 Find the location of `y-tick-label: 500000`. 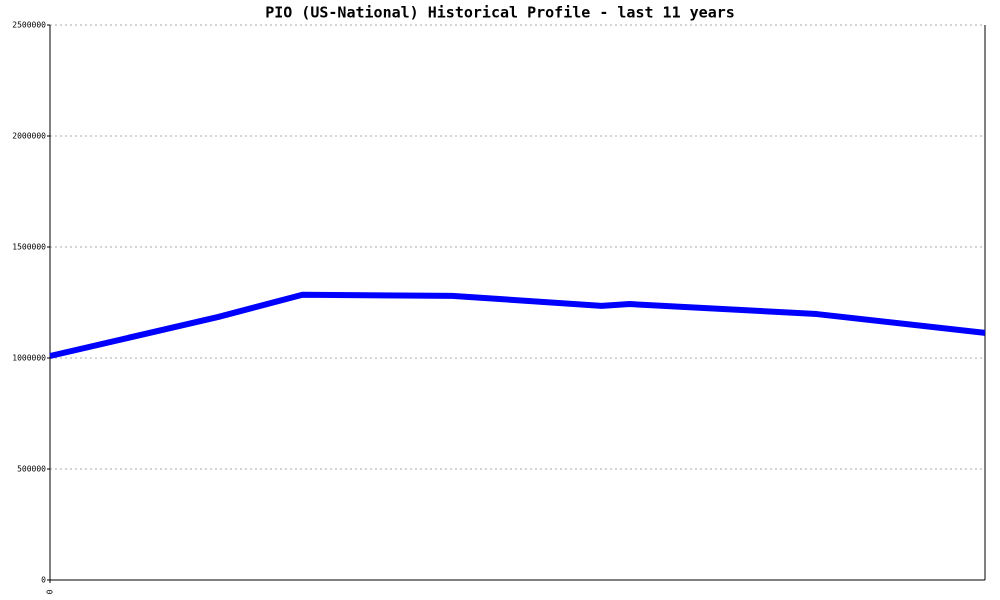

y-tick-label: 500000 is located at coordinates (31, 469).